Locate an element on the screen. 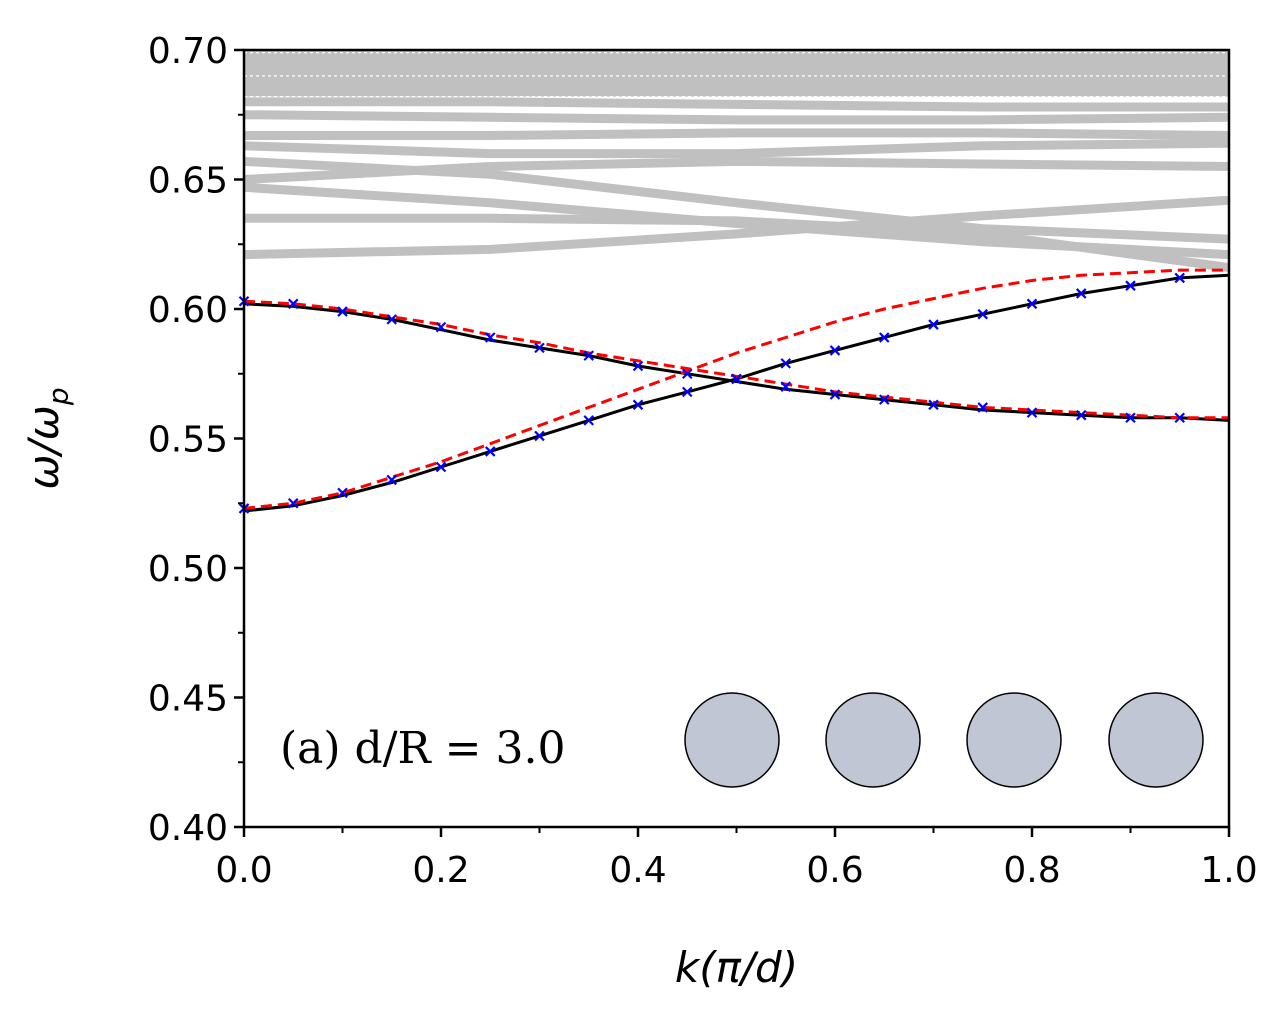 Image resolution: width=1276 pixels, height=1024 pixels. y-tick-label: 0.60 is located at coordinates (188, 310).